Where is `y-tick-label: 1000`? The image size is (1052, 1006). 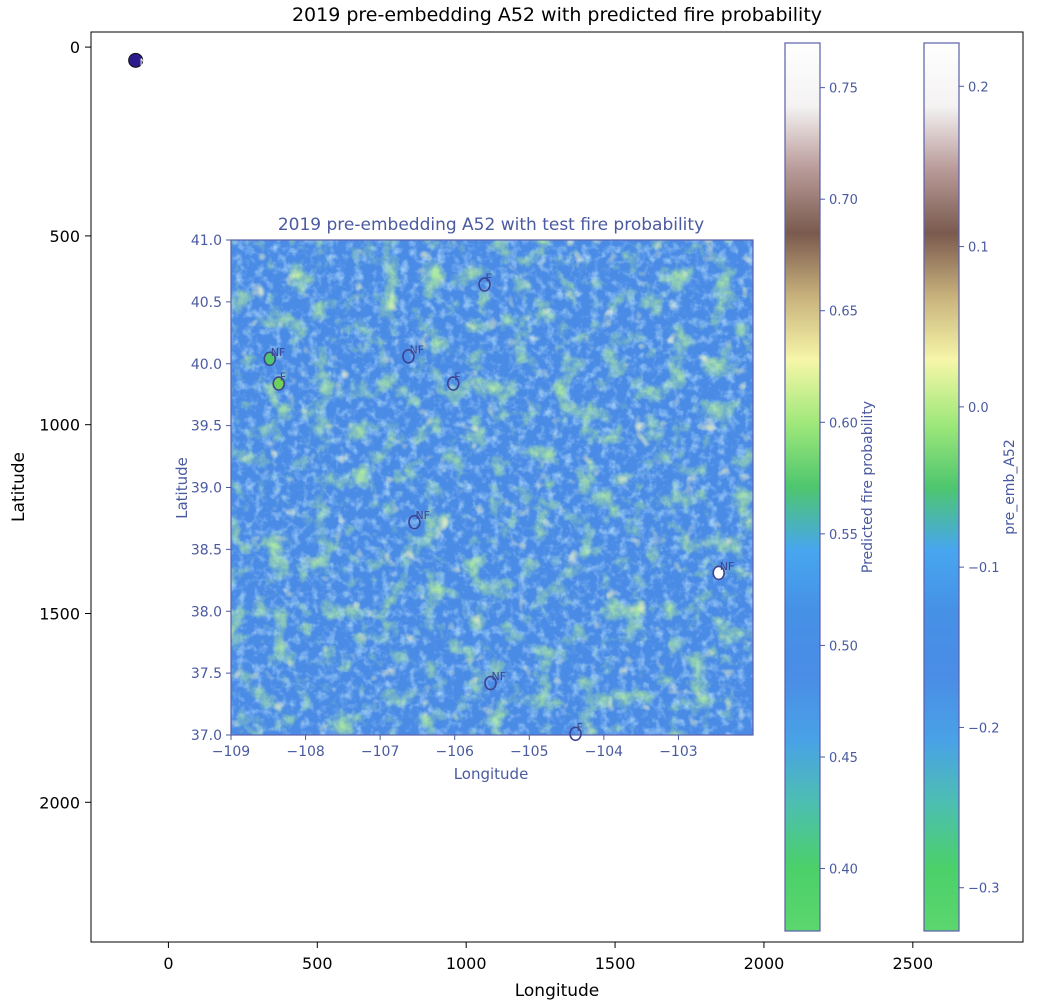 y-tick-label: 1000 is located at coordinates (59, 425).